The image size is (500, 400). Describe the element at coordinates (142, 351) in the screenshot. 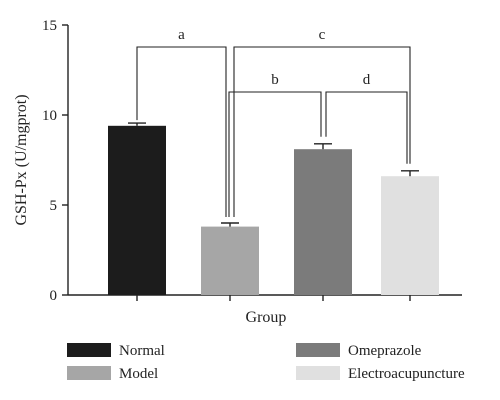

I see `legend-label: Normal` at that location.